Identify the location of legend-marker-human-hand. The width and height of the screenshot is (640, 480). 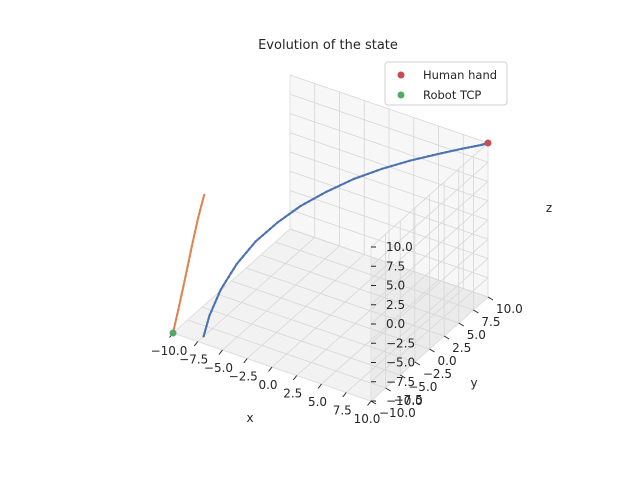
(401, 75).